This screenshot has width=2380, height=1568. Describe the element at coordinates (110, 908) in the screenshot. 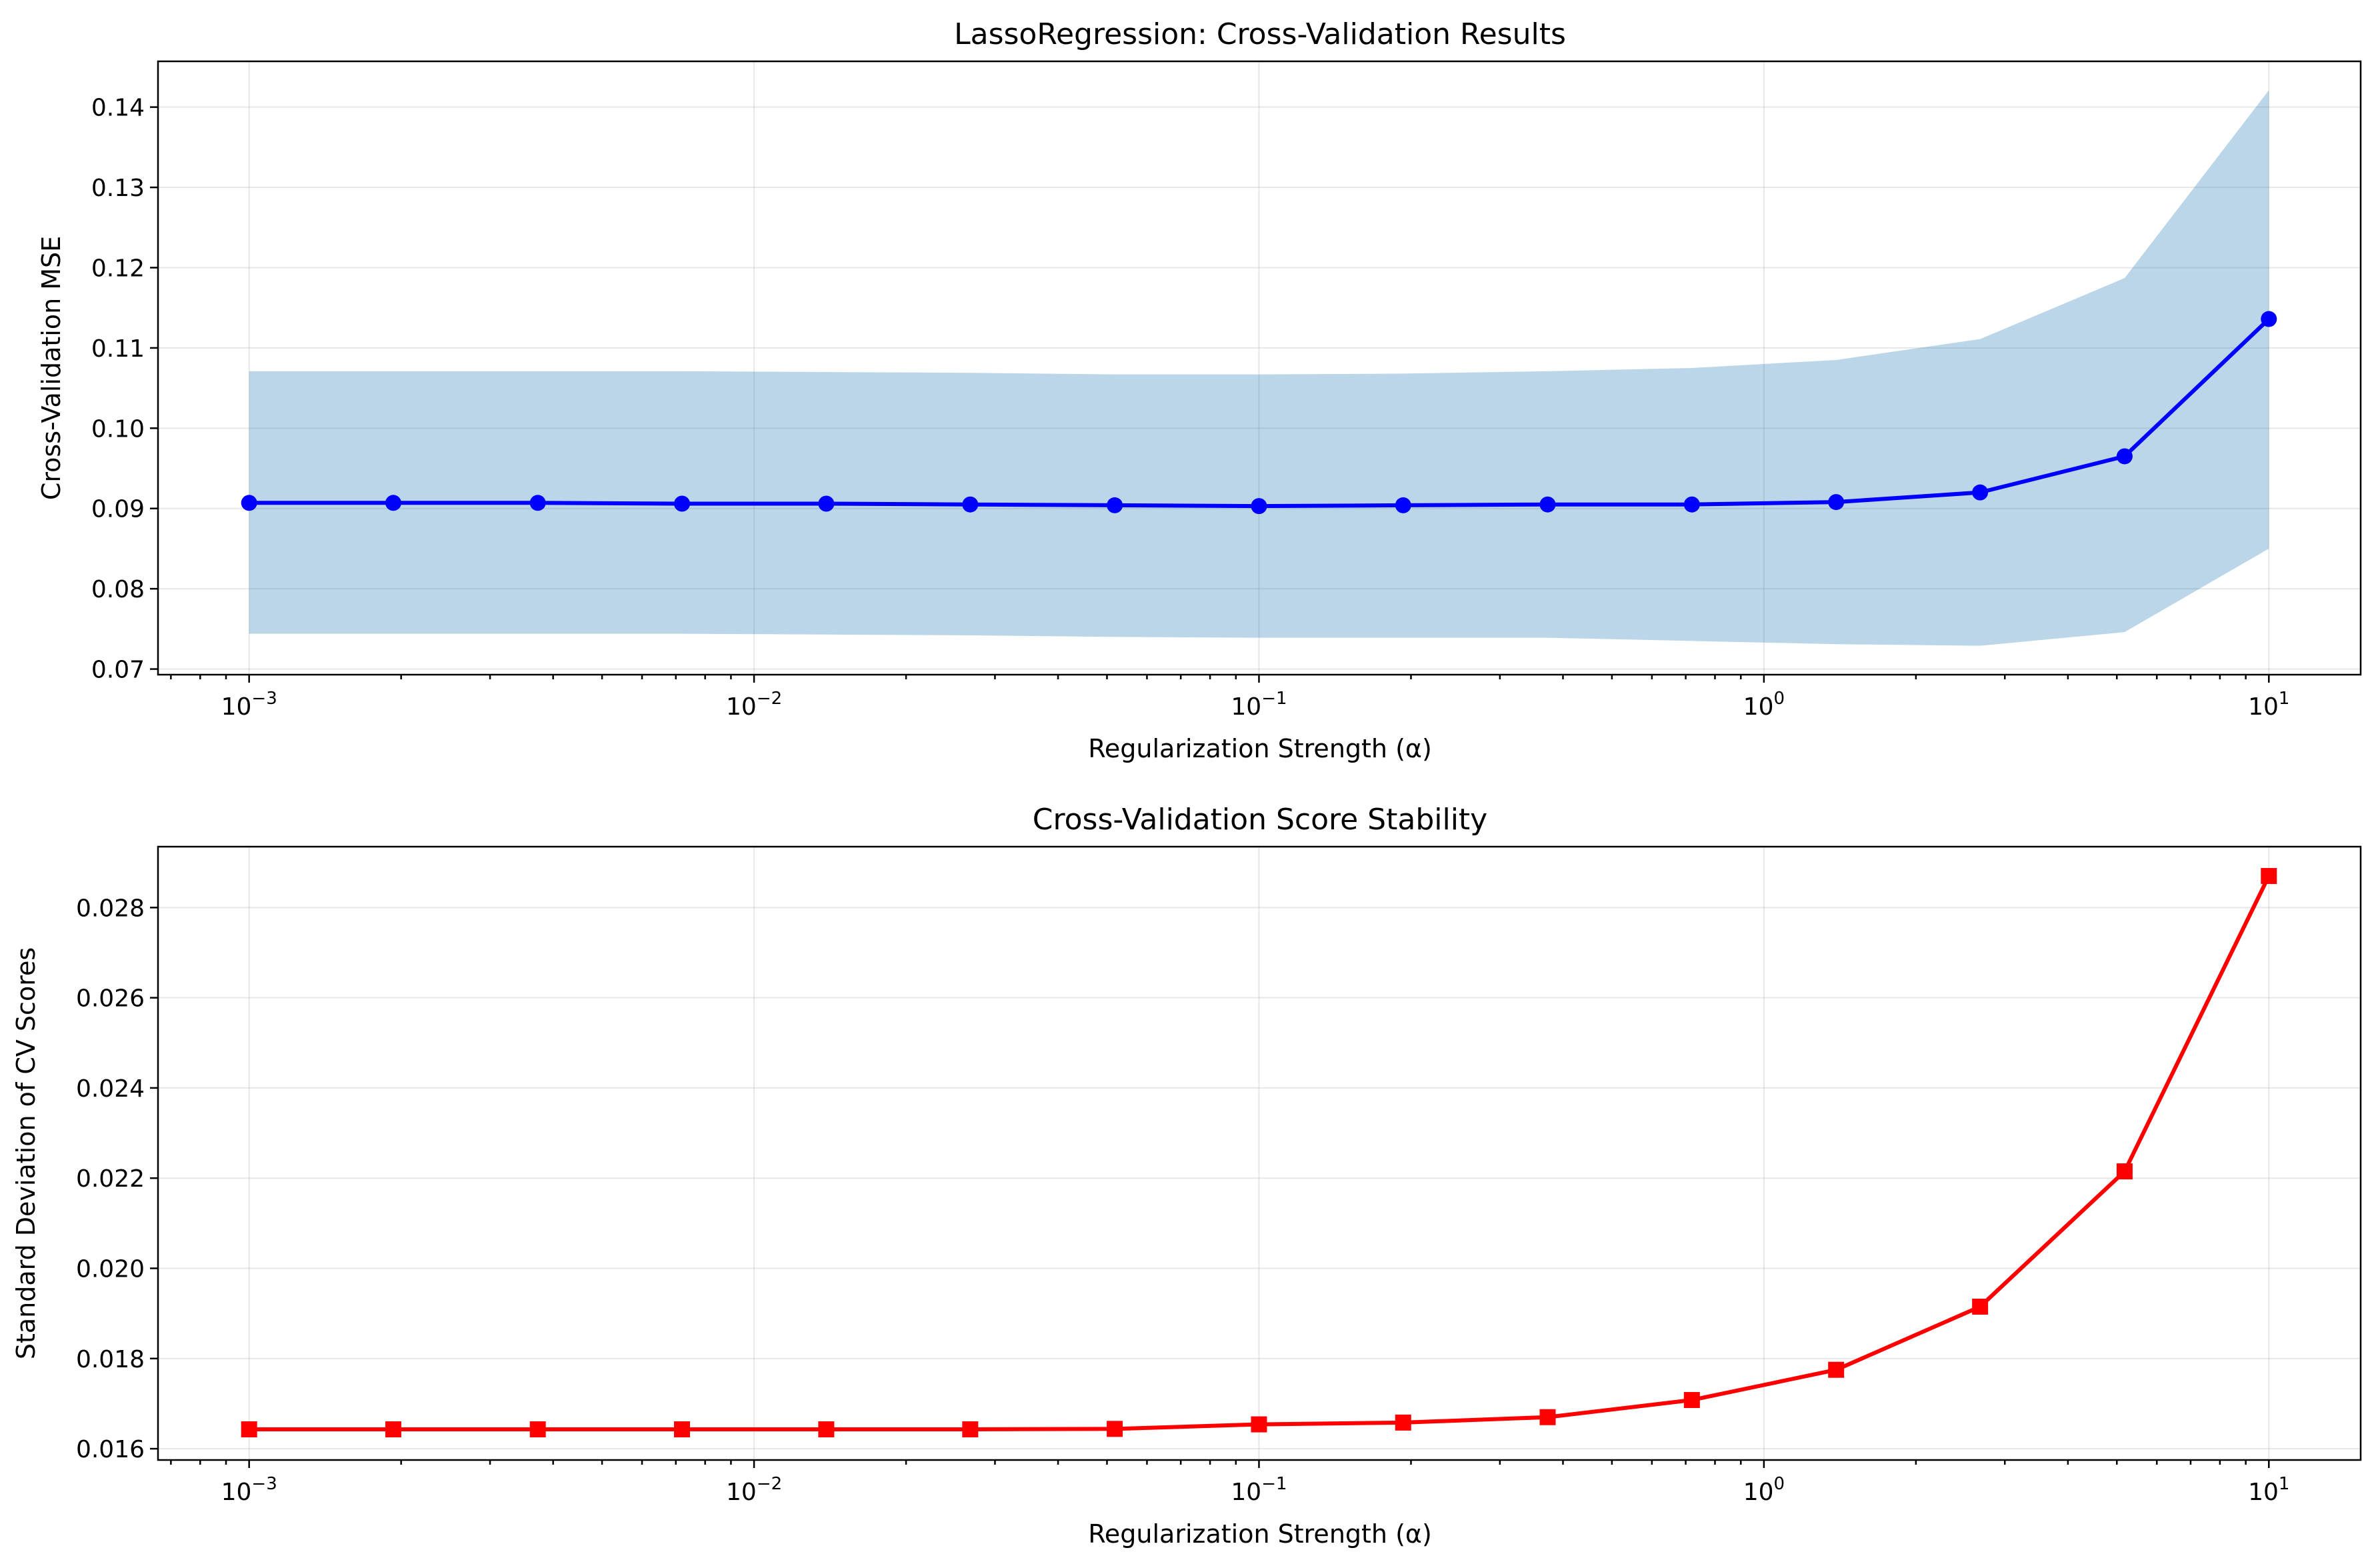

I see `bottom-chart-y-tick-label: 0.028` at that location.